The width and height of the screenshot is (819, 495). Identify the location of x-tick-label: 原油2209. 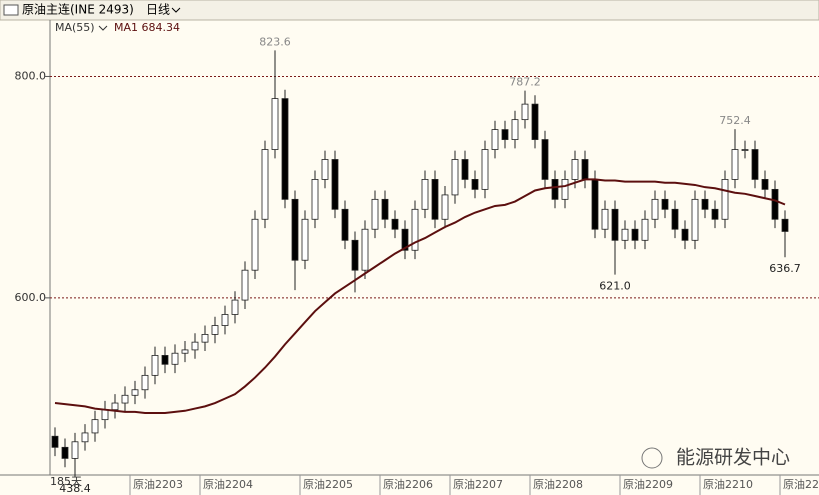
(648, 484).